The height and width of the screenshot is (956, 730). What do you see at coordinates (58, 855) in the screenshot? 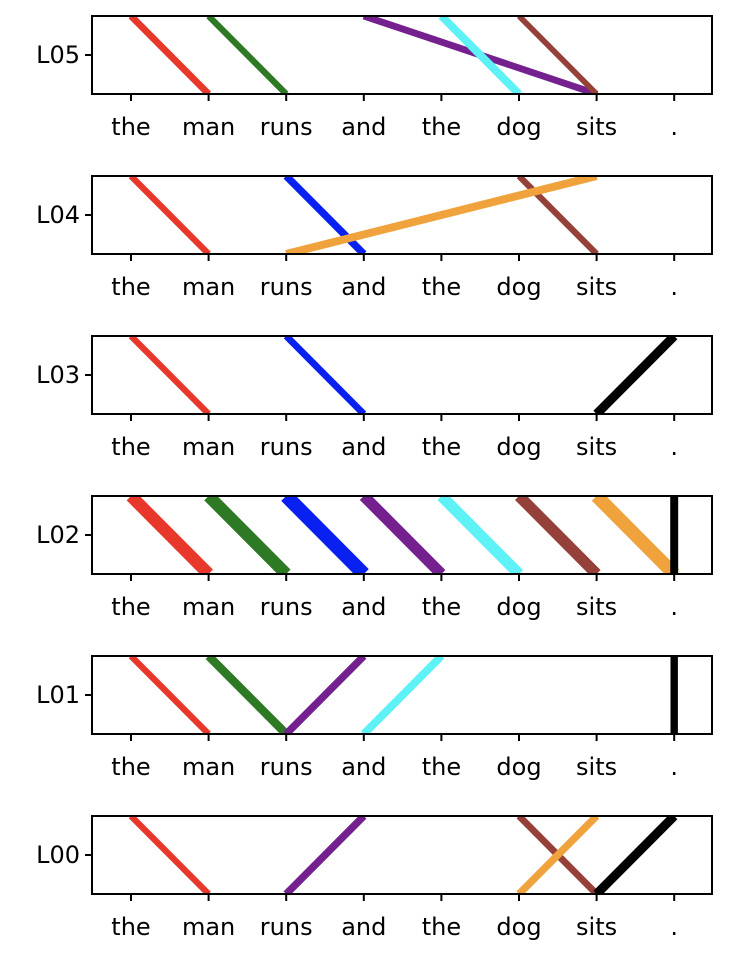
I see `layer-label: L00` at bounding box center [58, 855].